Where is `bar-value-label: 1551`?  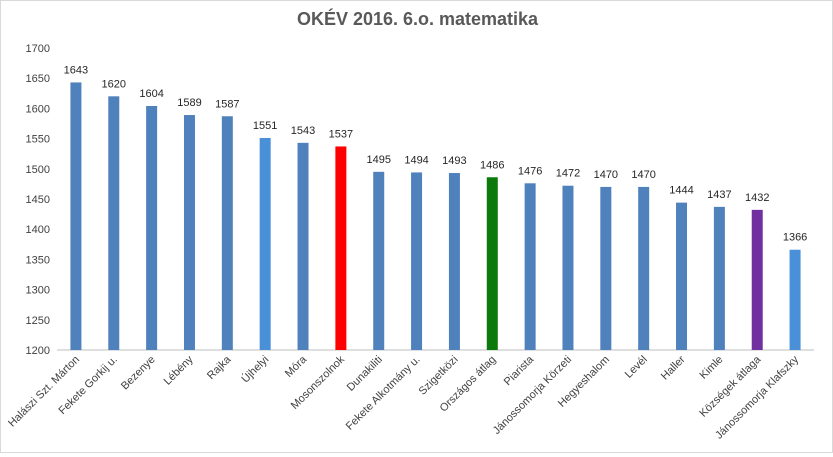
bar-value-label: 1551 is located at coordinates (265, 126).